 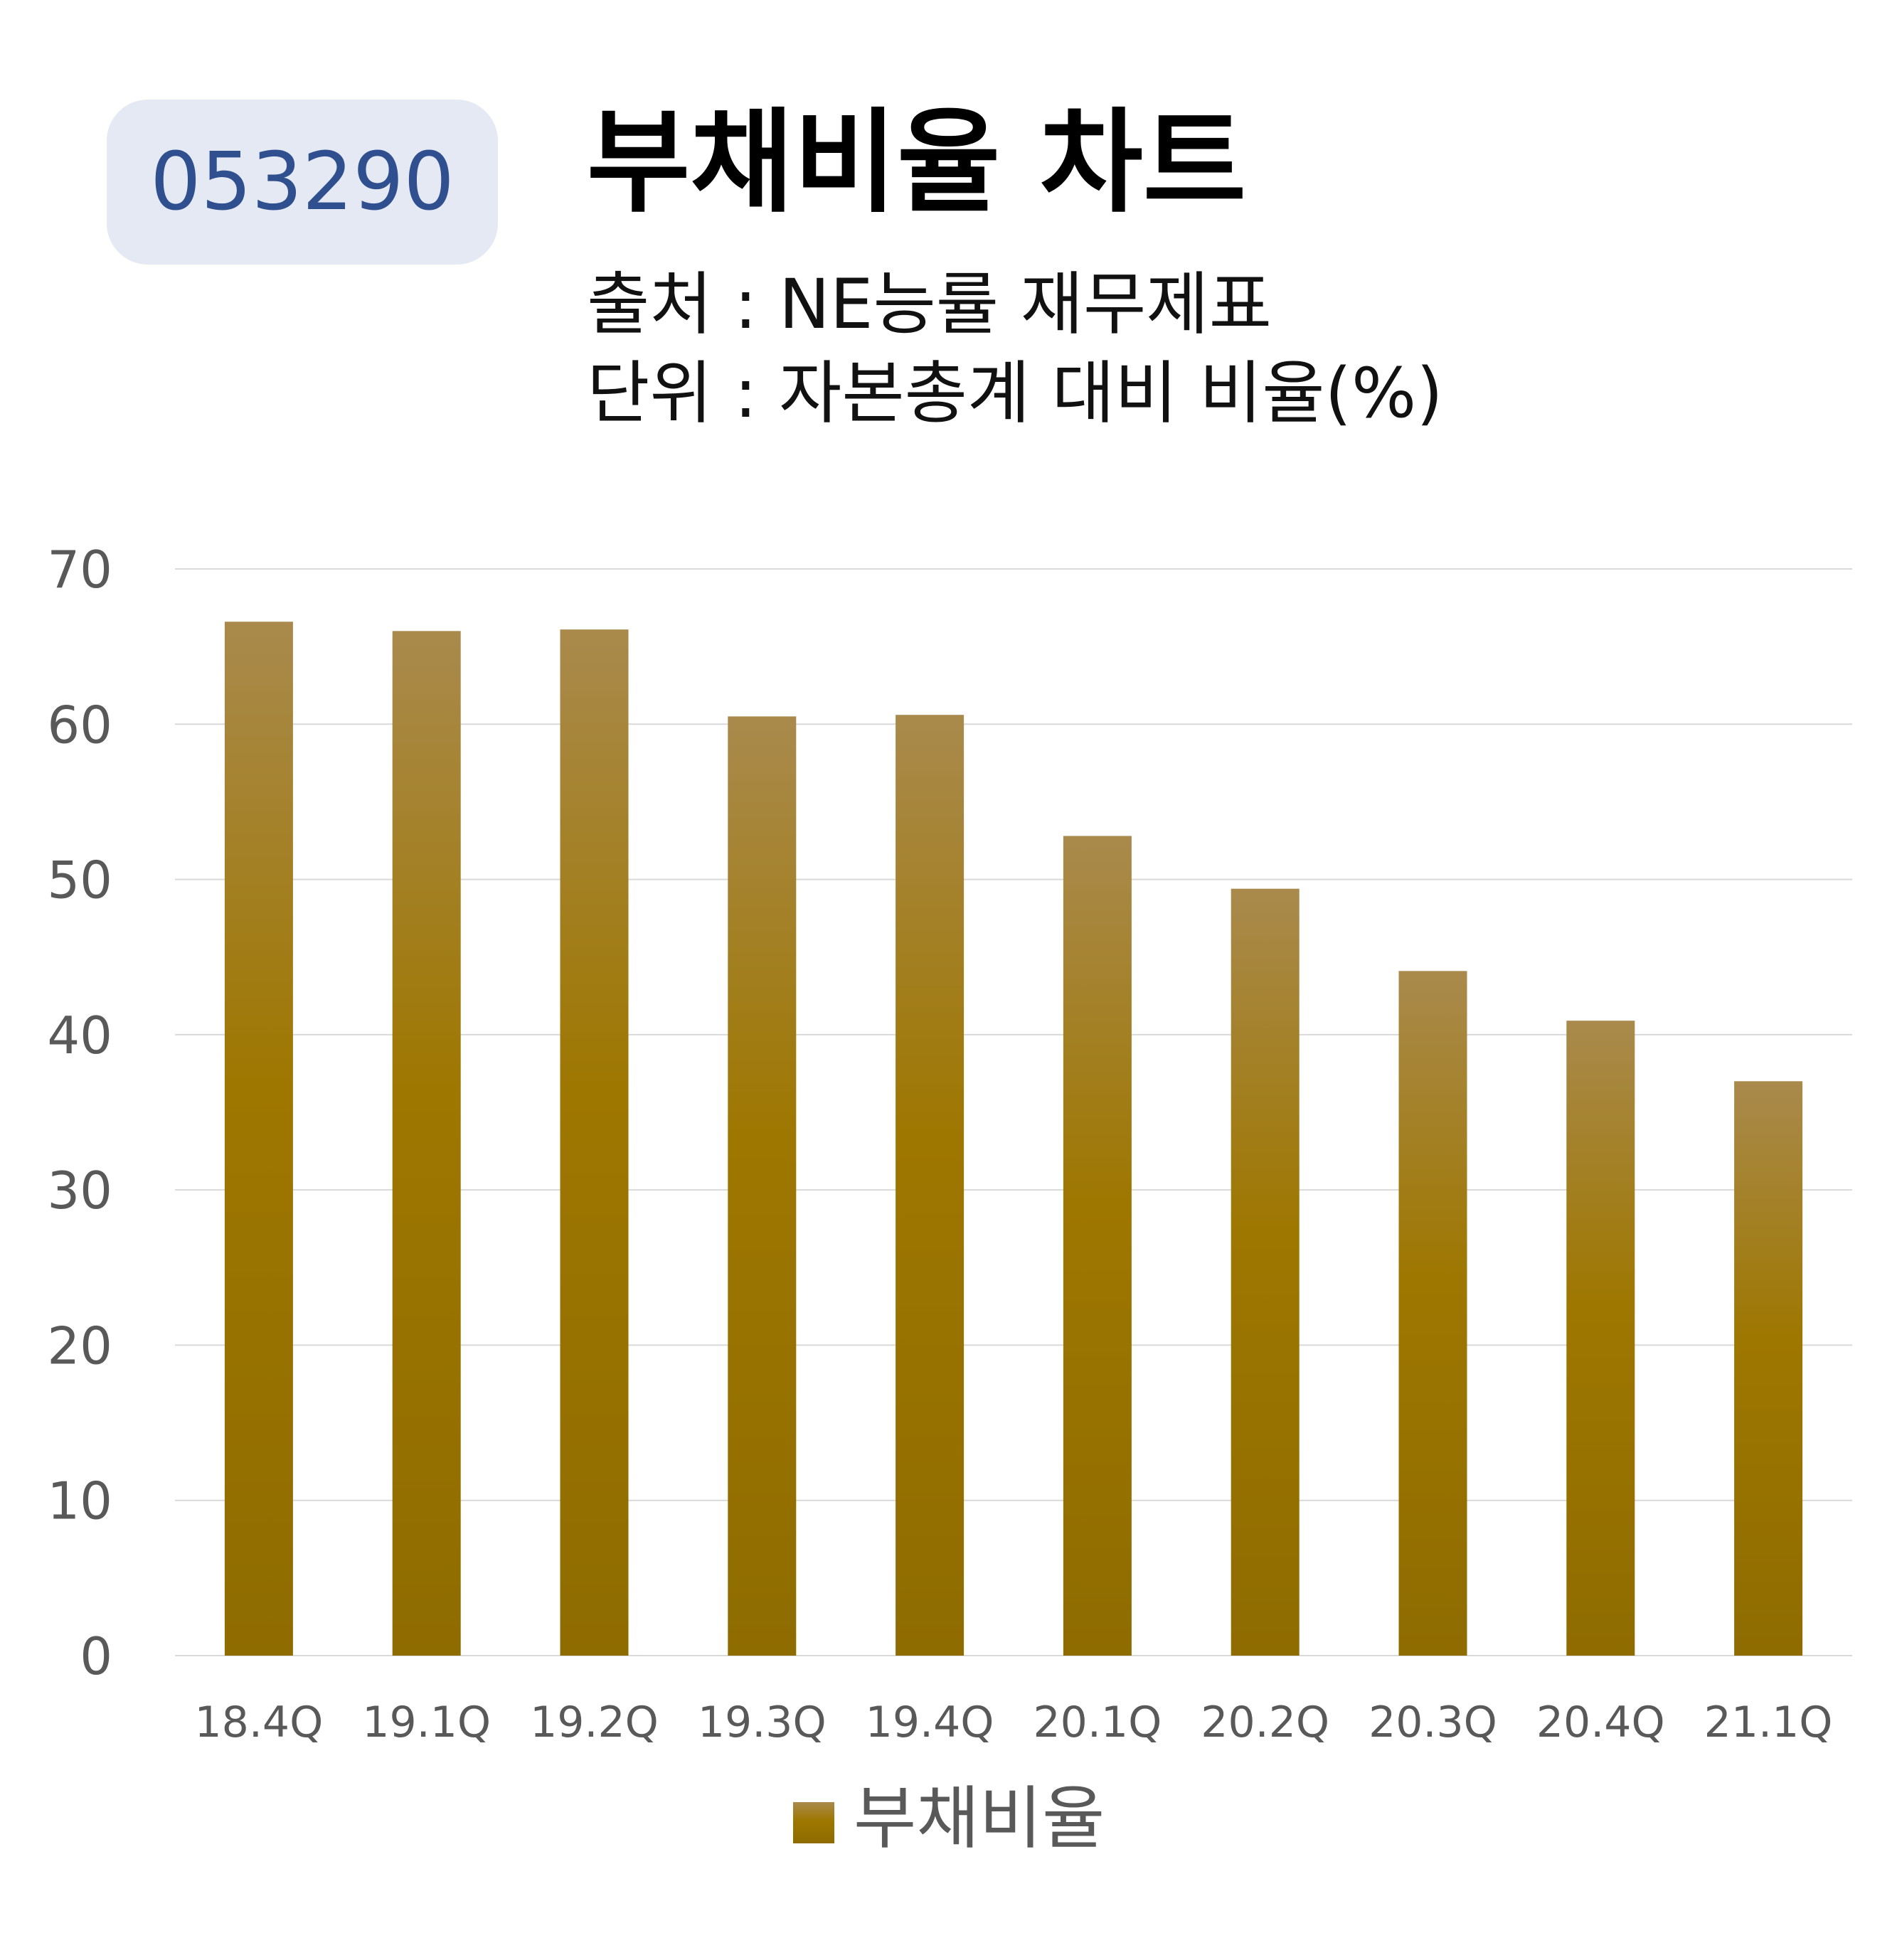 I want to click on y-tick-label: 0, so click(x=96, y=1656).